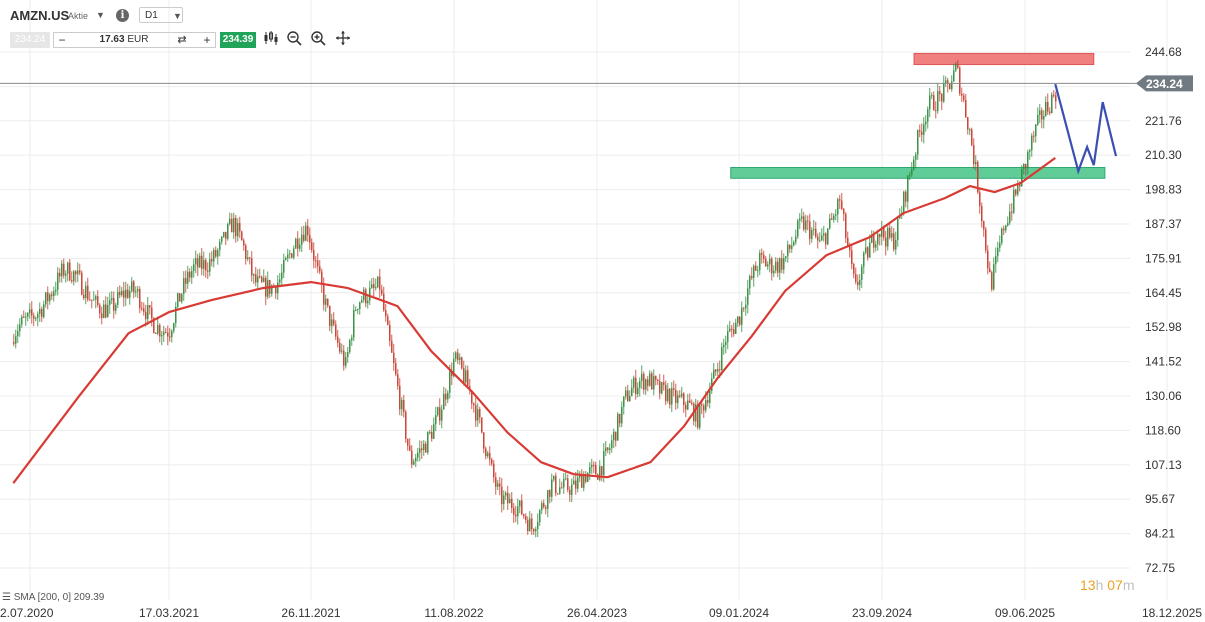  What do you see at coordinates (30, 40) in the screenshot?
I see `sell-price-button: 234.24` at bounding box center [30, 40].